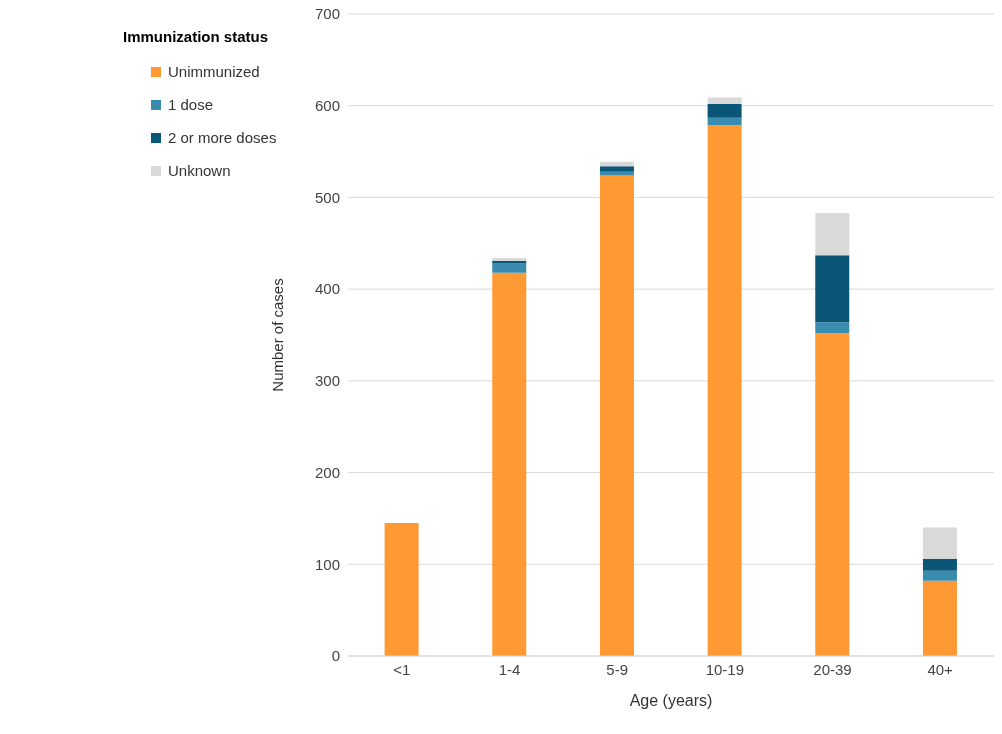  Describe the element at coordinates (327, 197) in the screenshot. I see `y-tick-label: 500` at that location.